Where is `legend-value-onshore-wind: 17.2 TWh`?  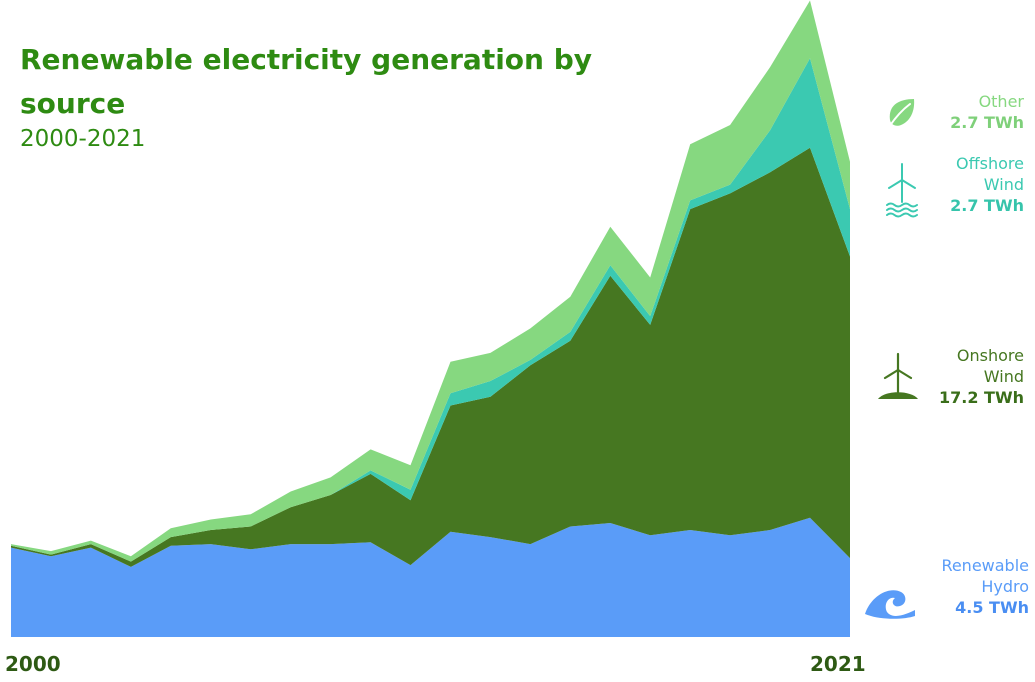
legend-value-onshore-wind: 17.2 TWh is located at coordinates (981, 397).